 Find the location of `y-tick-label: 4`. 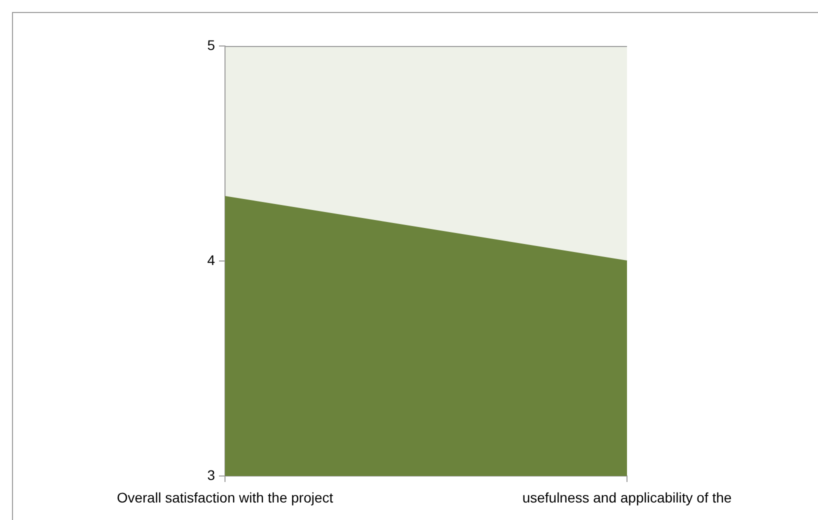

y-tick-label: 4 is located at coordinates (211, 260).